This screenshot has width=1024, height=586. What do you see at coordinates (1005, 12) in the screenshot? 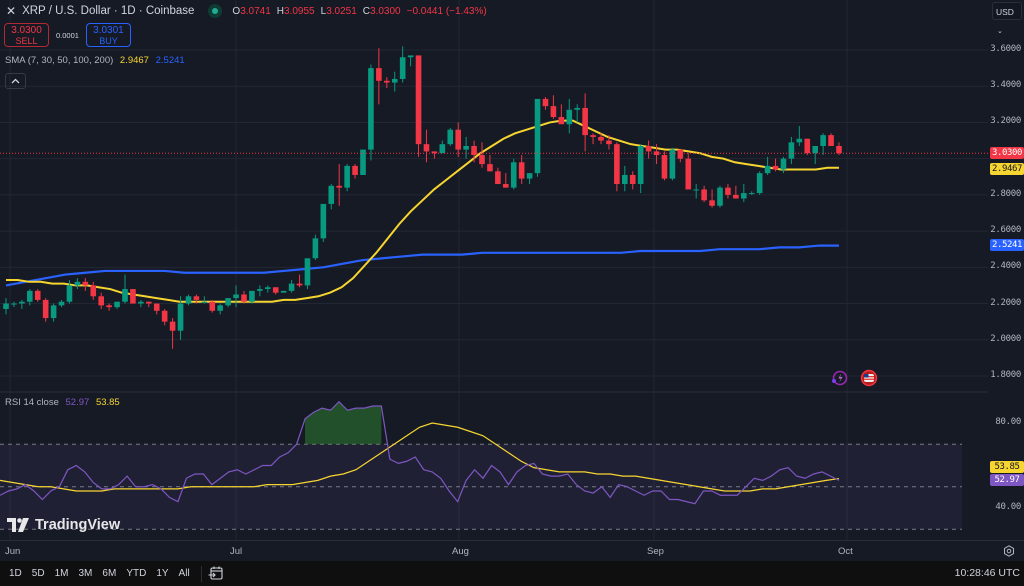
I see `currency-label: USD` at bounding box center [1005, 12].